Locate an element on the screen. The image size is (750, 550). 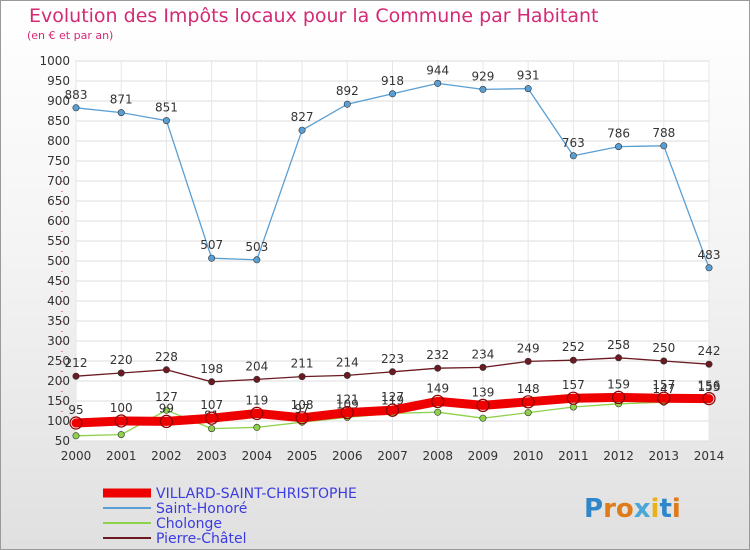
series-line is located at coordinates (392, 410).